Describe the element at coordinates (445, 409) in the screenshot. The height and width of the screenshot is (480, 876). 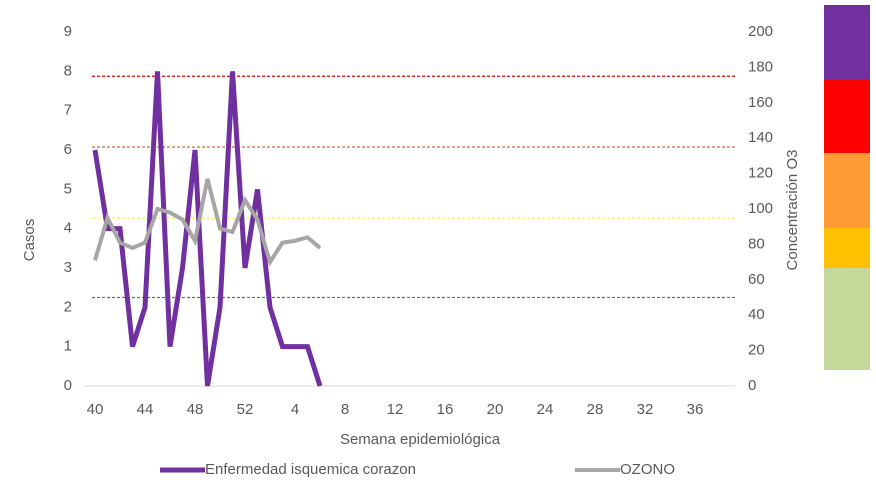
I see `x-tick-label: 16` at that location.